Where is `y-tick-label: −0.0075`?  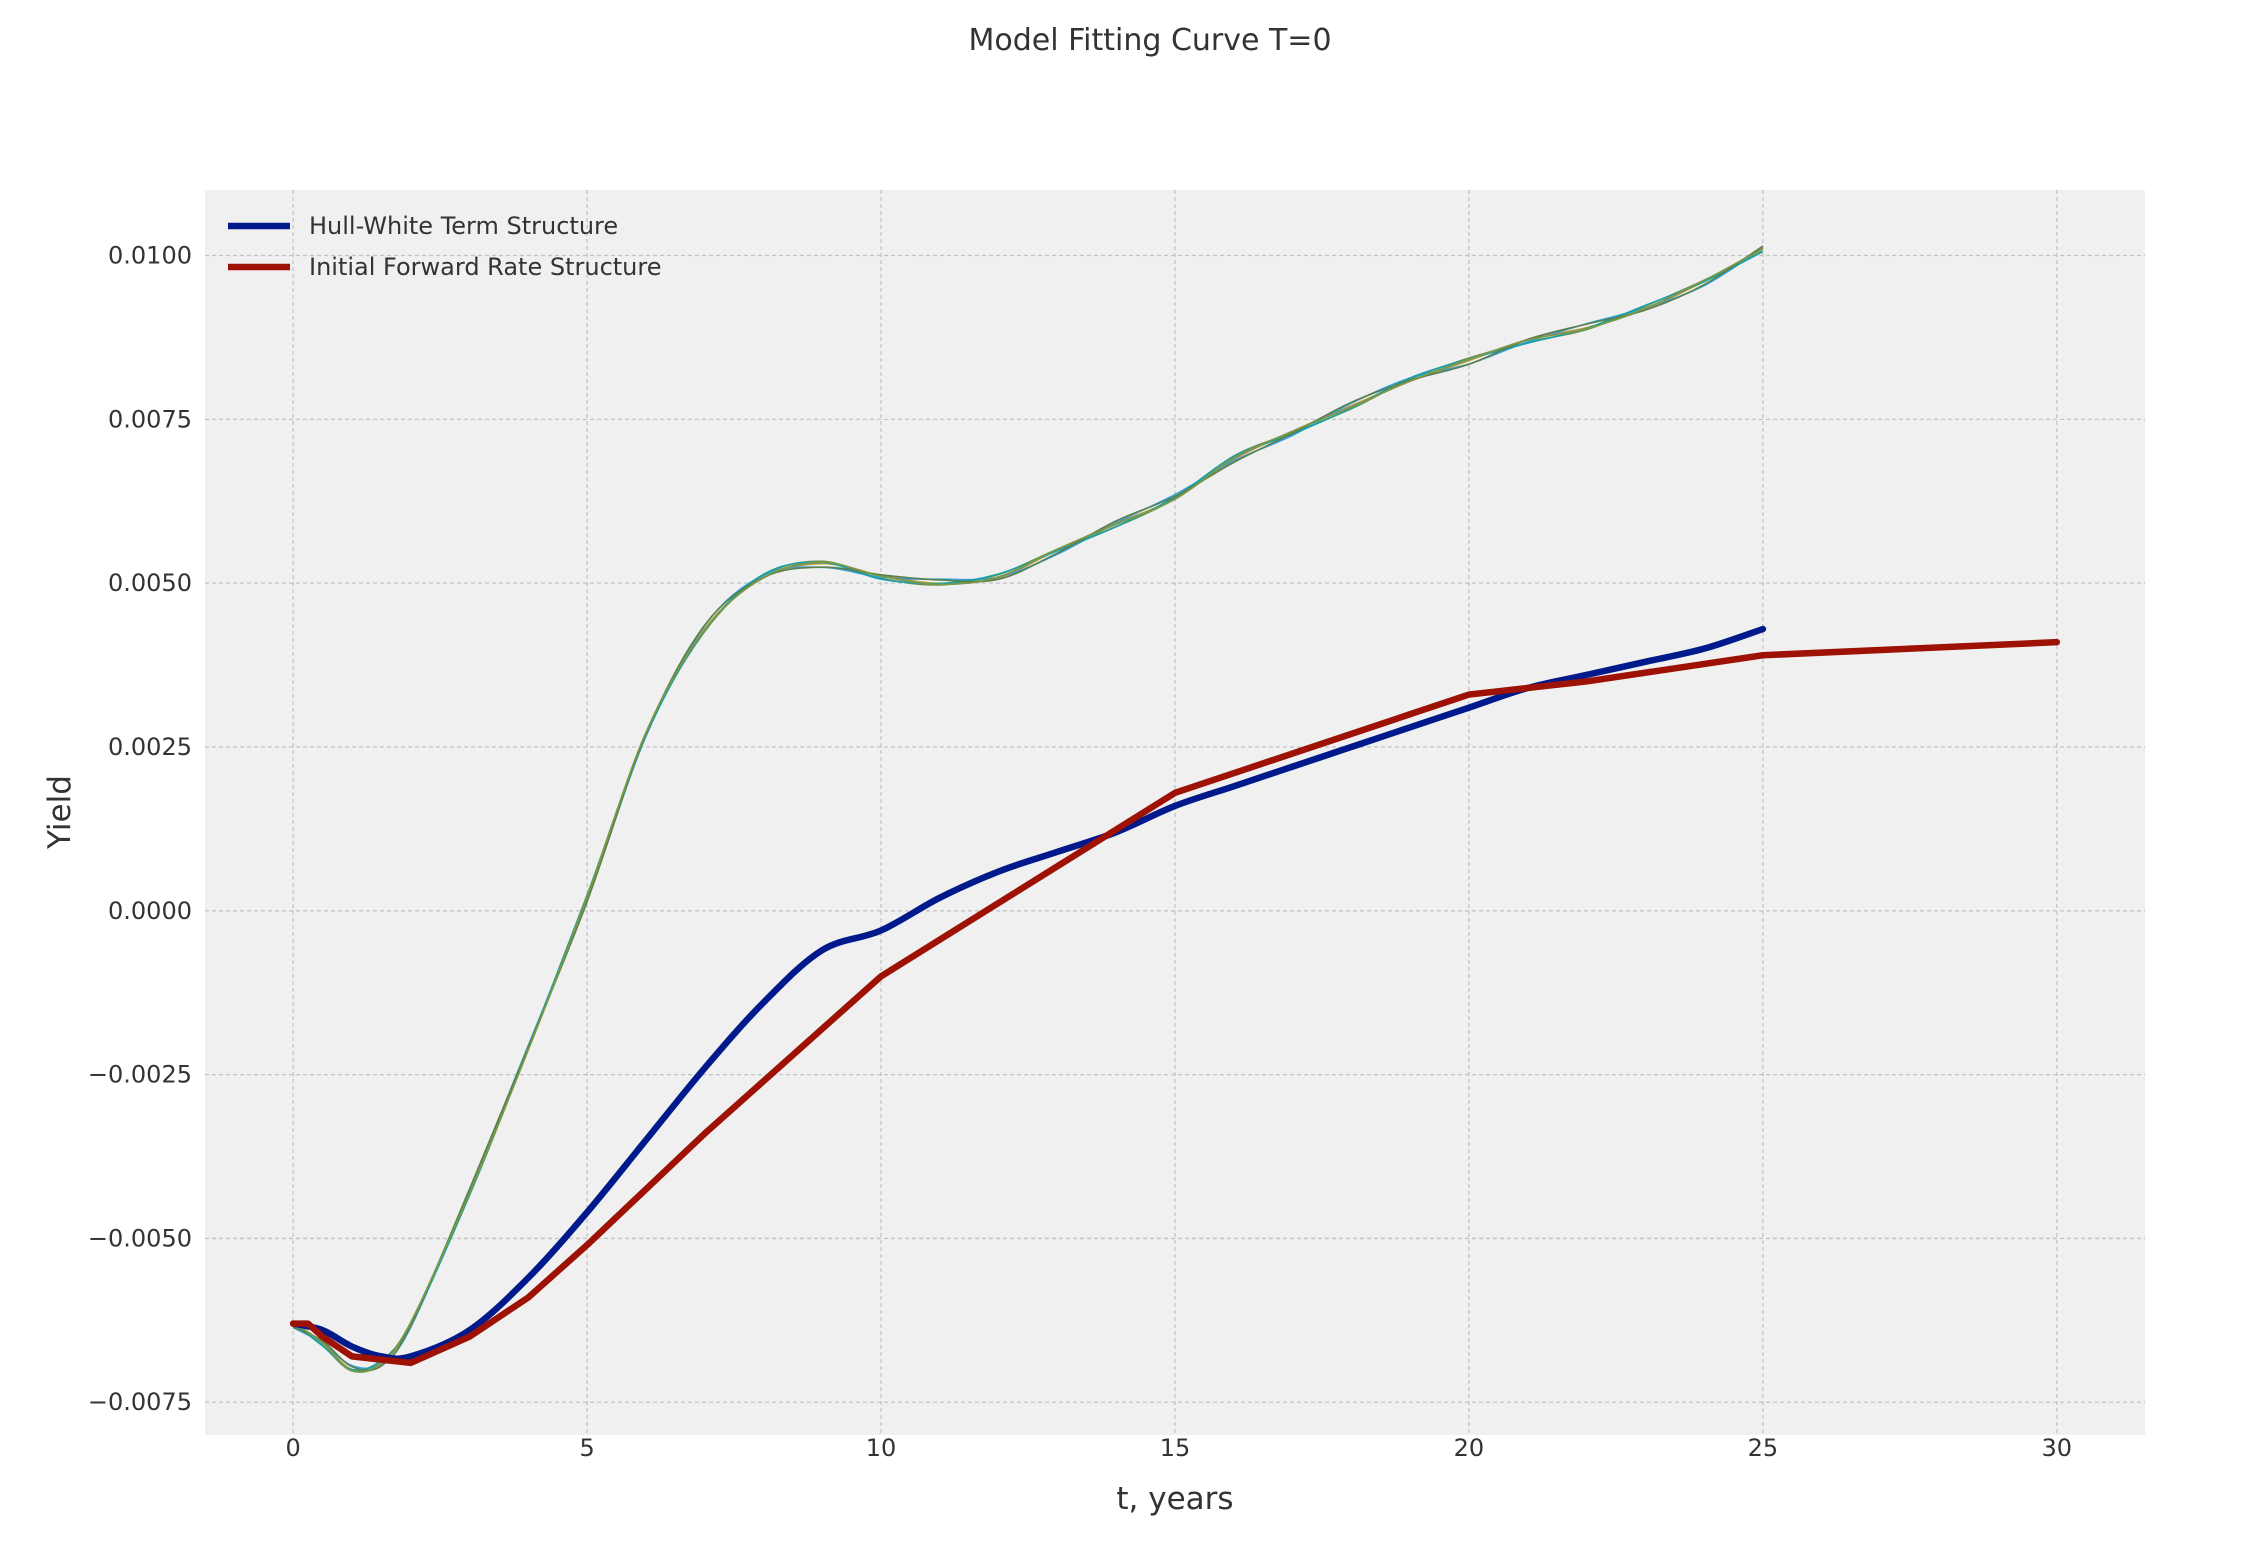 y-tick-label: −0.0075 is located at coordinates (140, 1402).